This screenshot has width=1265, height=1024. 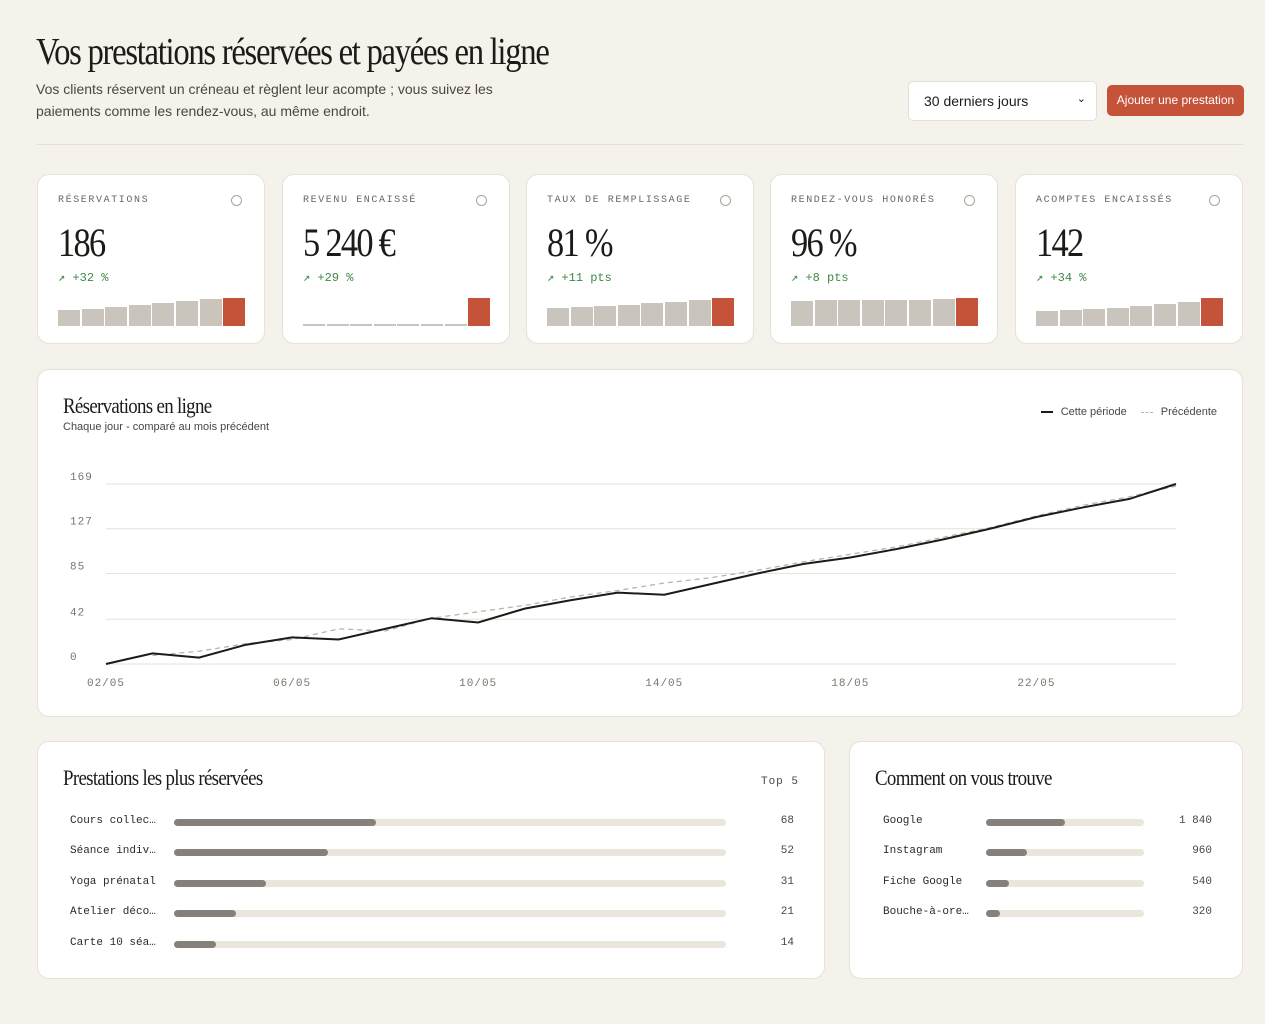 I want to click on kpi-delta: ↗ +8 pts, so click(x=820, y=278).